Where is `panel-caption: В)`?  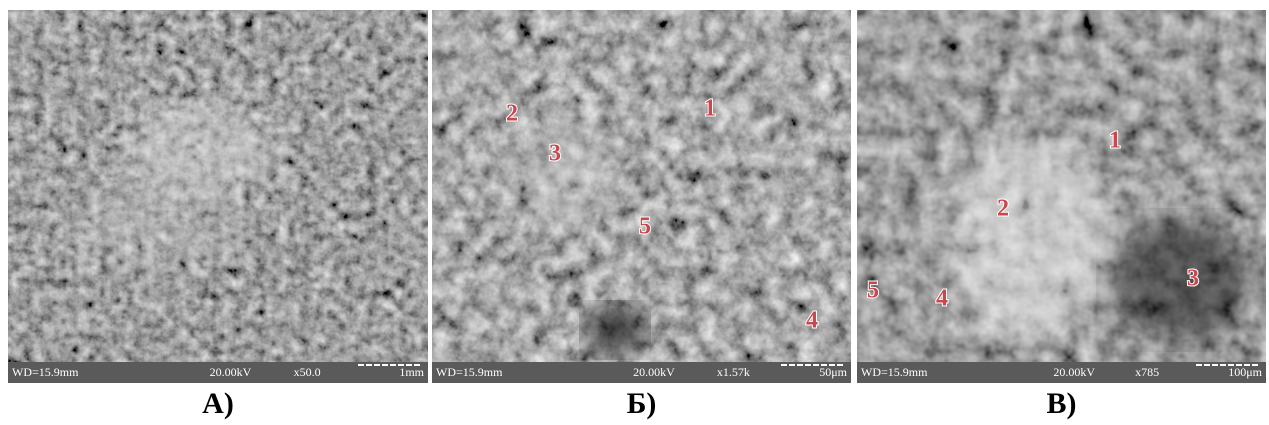
panel-caption: В) is located at coordinates (1062, 403).